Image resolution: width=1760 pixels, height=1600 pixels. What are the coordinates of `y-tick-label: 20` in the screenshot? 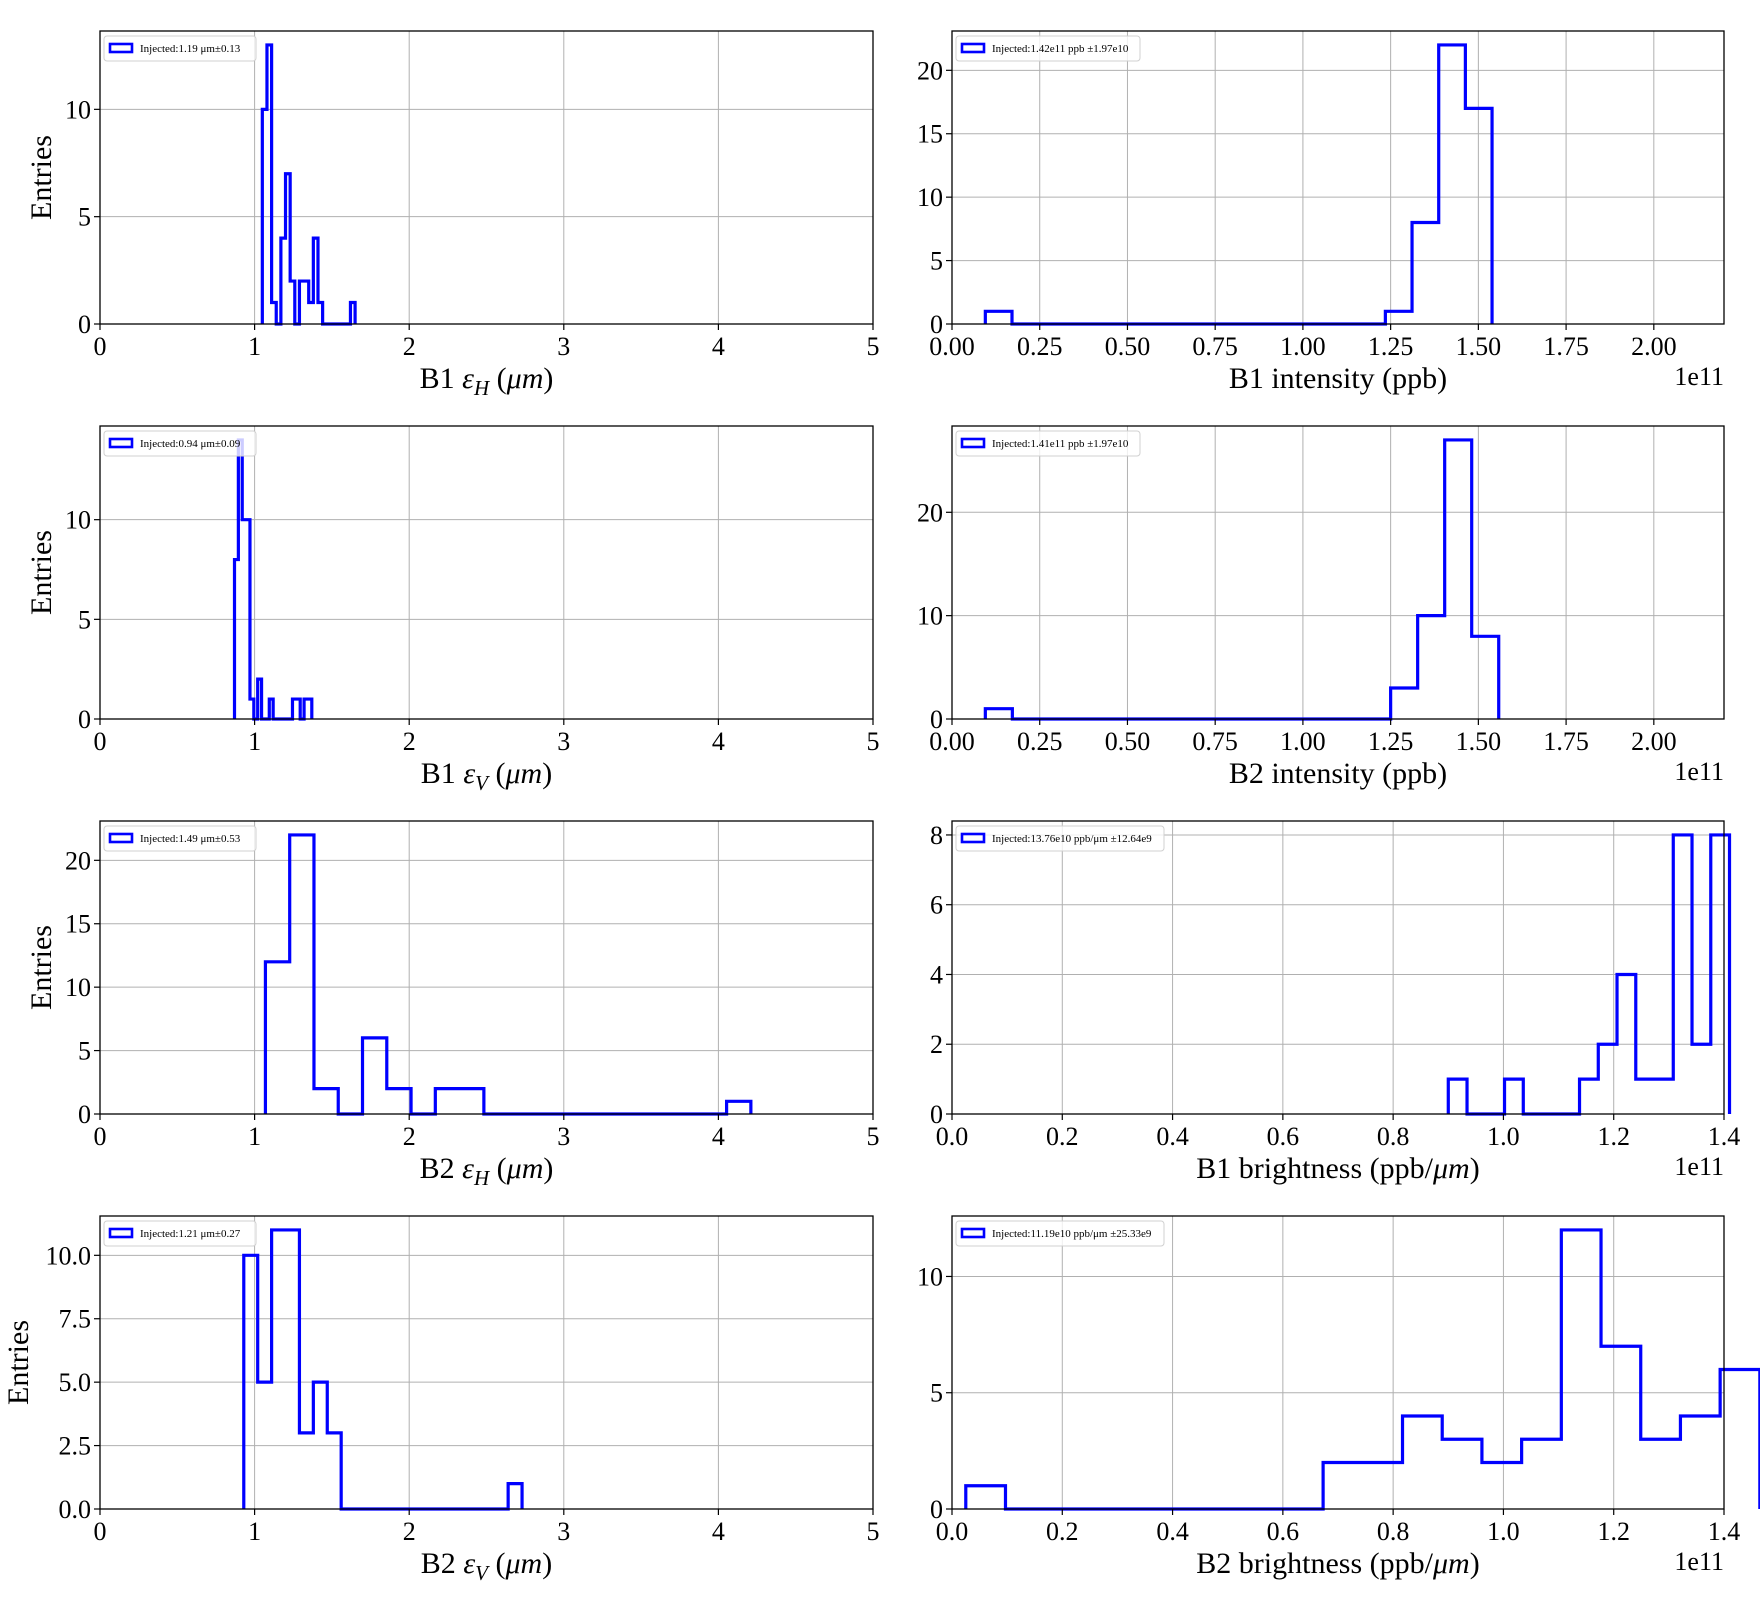 It's located at (930, 70).